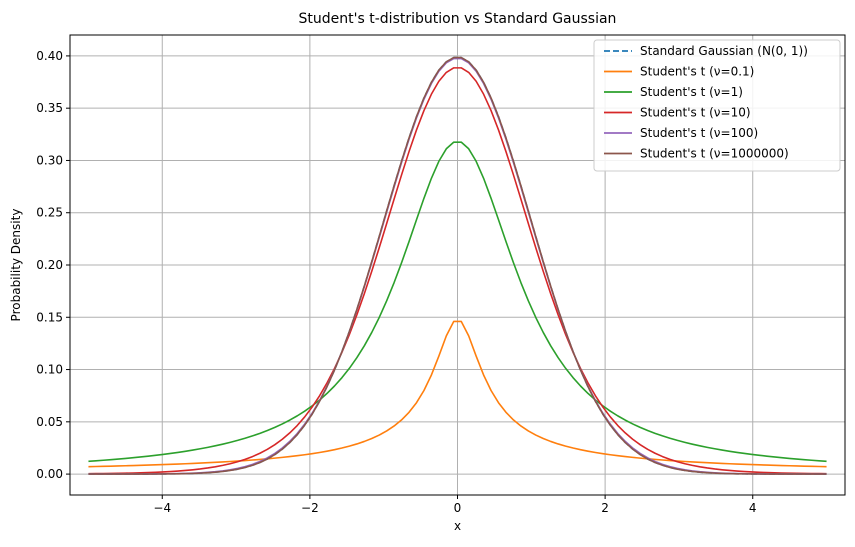  I want to click on y-tick-label: 0.00, so click(49, 474).